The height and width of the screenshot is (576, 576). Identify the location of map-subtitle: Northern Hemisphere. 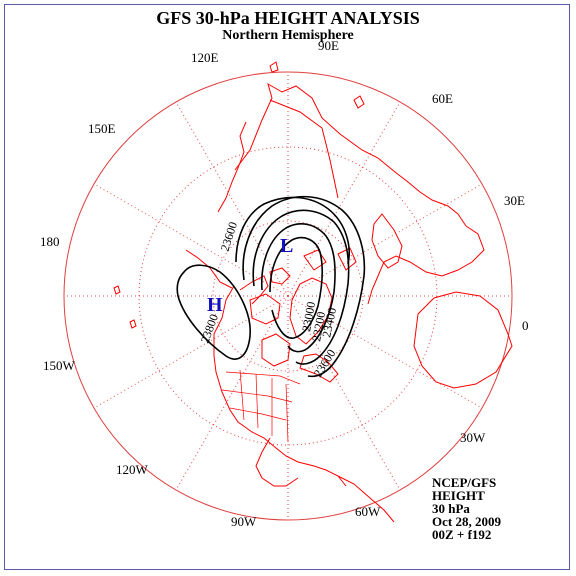
(288, 35).